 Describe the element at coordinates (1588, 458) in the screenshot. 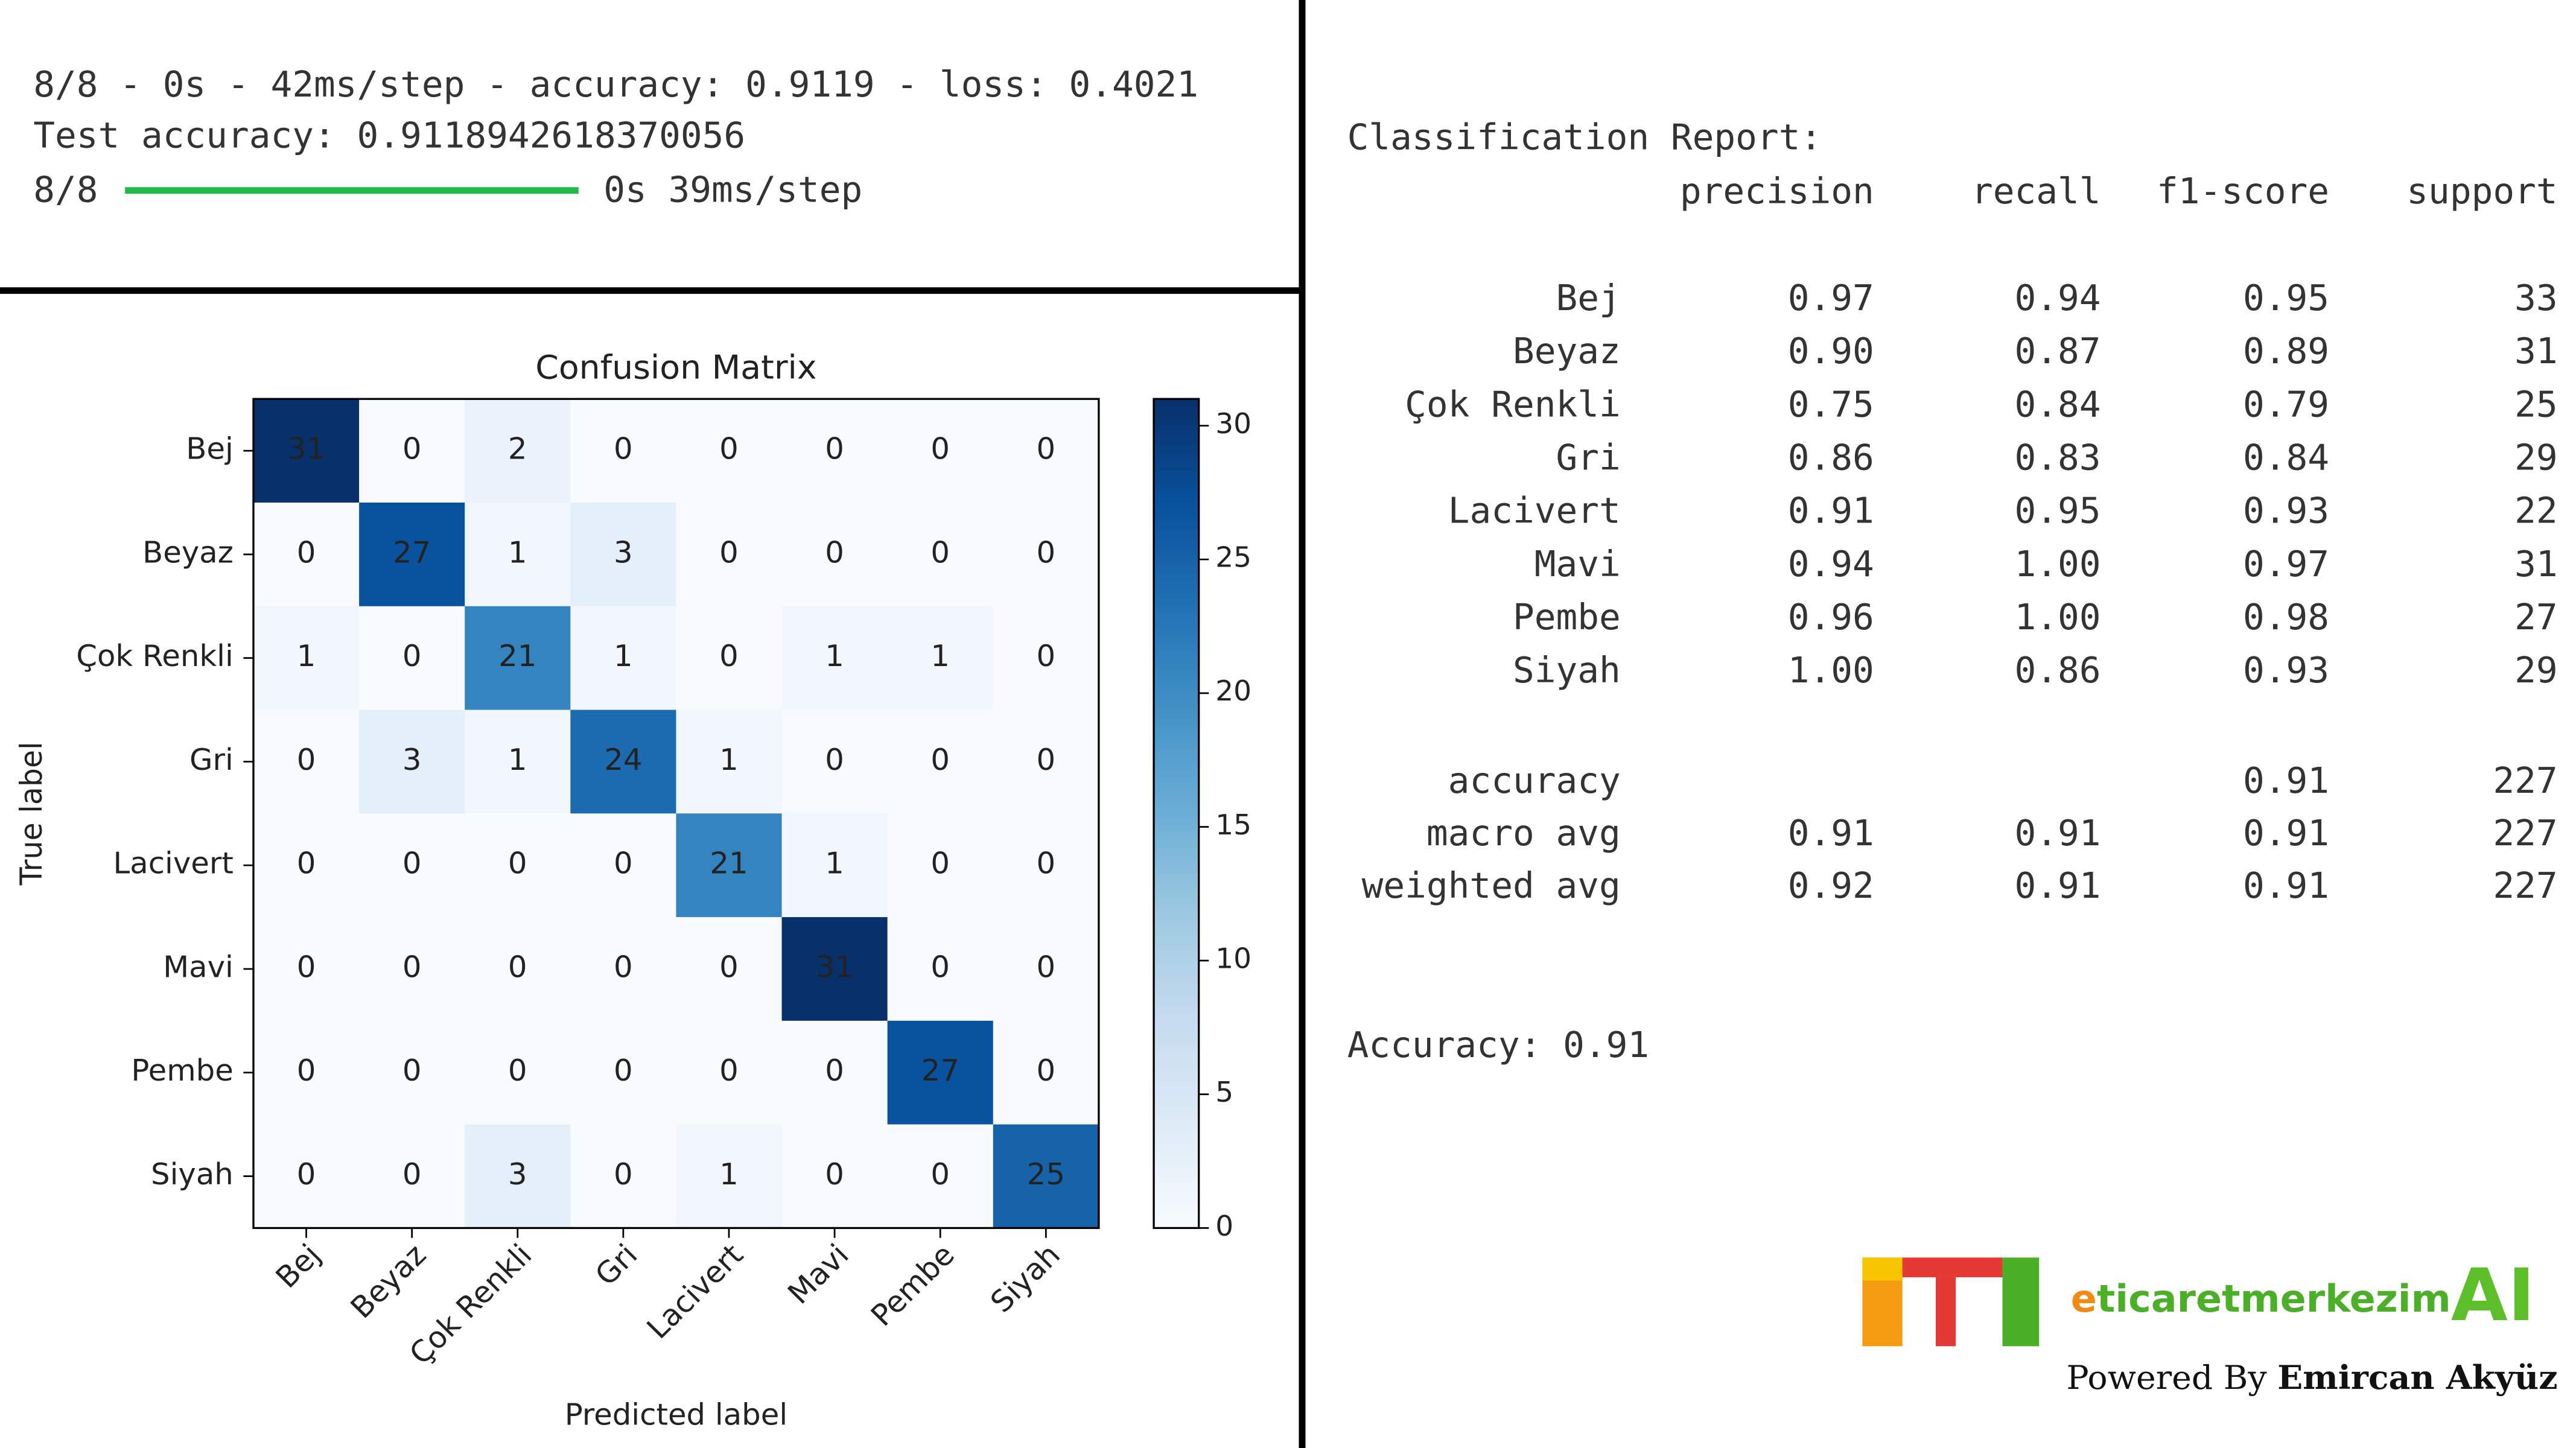

I see `report-row-label: Gri` at that location.